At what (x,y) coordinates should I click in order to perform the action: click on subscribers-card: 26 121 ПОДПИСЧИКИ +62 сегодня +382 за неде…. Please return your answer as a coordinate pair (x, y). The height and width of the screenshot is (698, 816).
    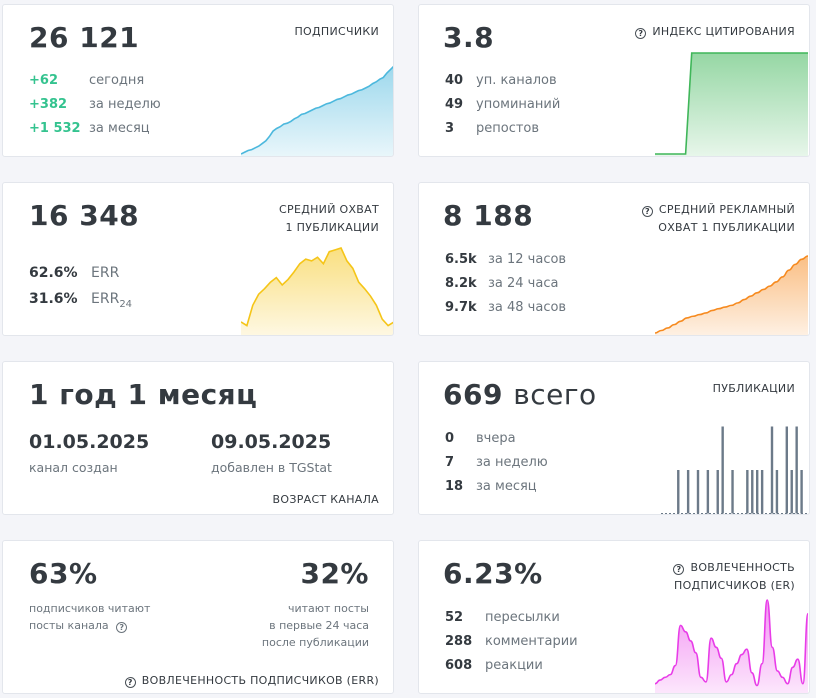
    Looking at the image, I should click on (198, 80).